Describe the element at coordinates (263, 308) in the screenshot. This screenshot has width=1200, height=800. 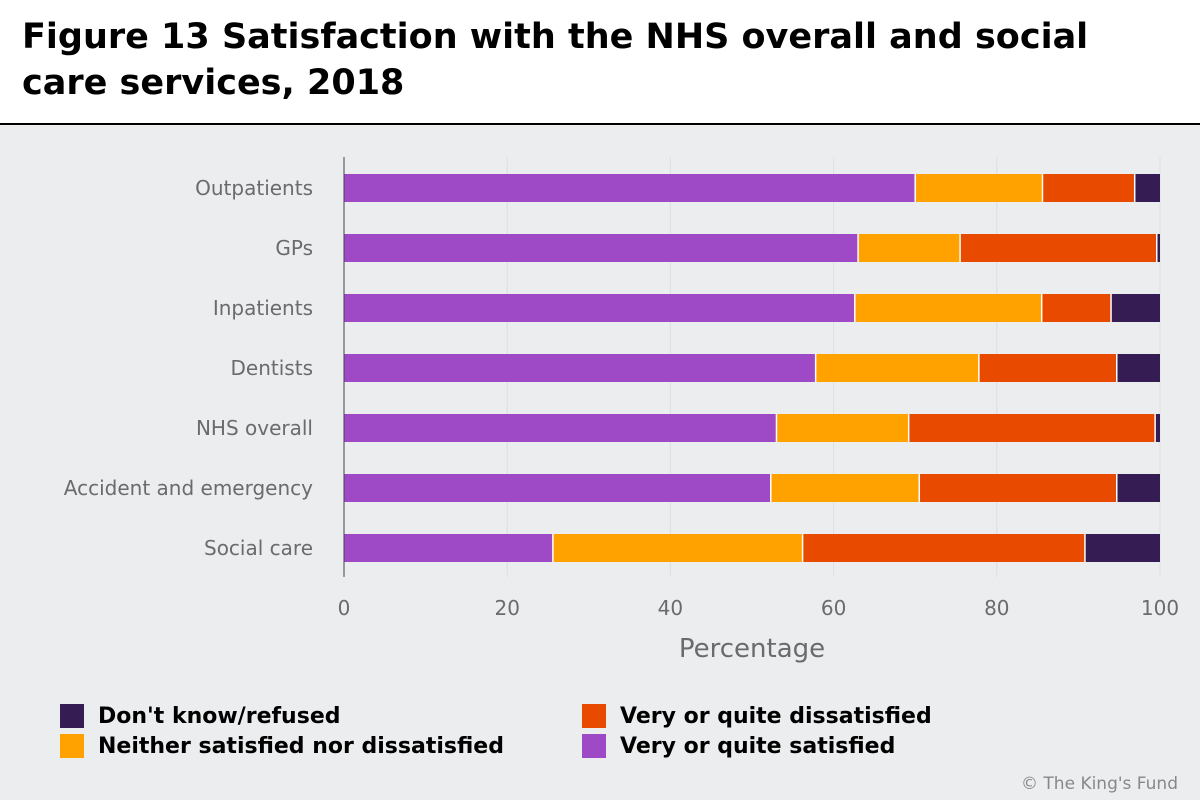
I see `category-label: Inpatients` at that location.